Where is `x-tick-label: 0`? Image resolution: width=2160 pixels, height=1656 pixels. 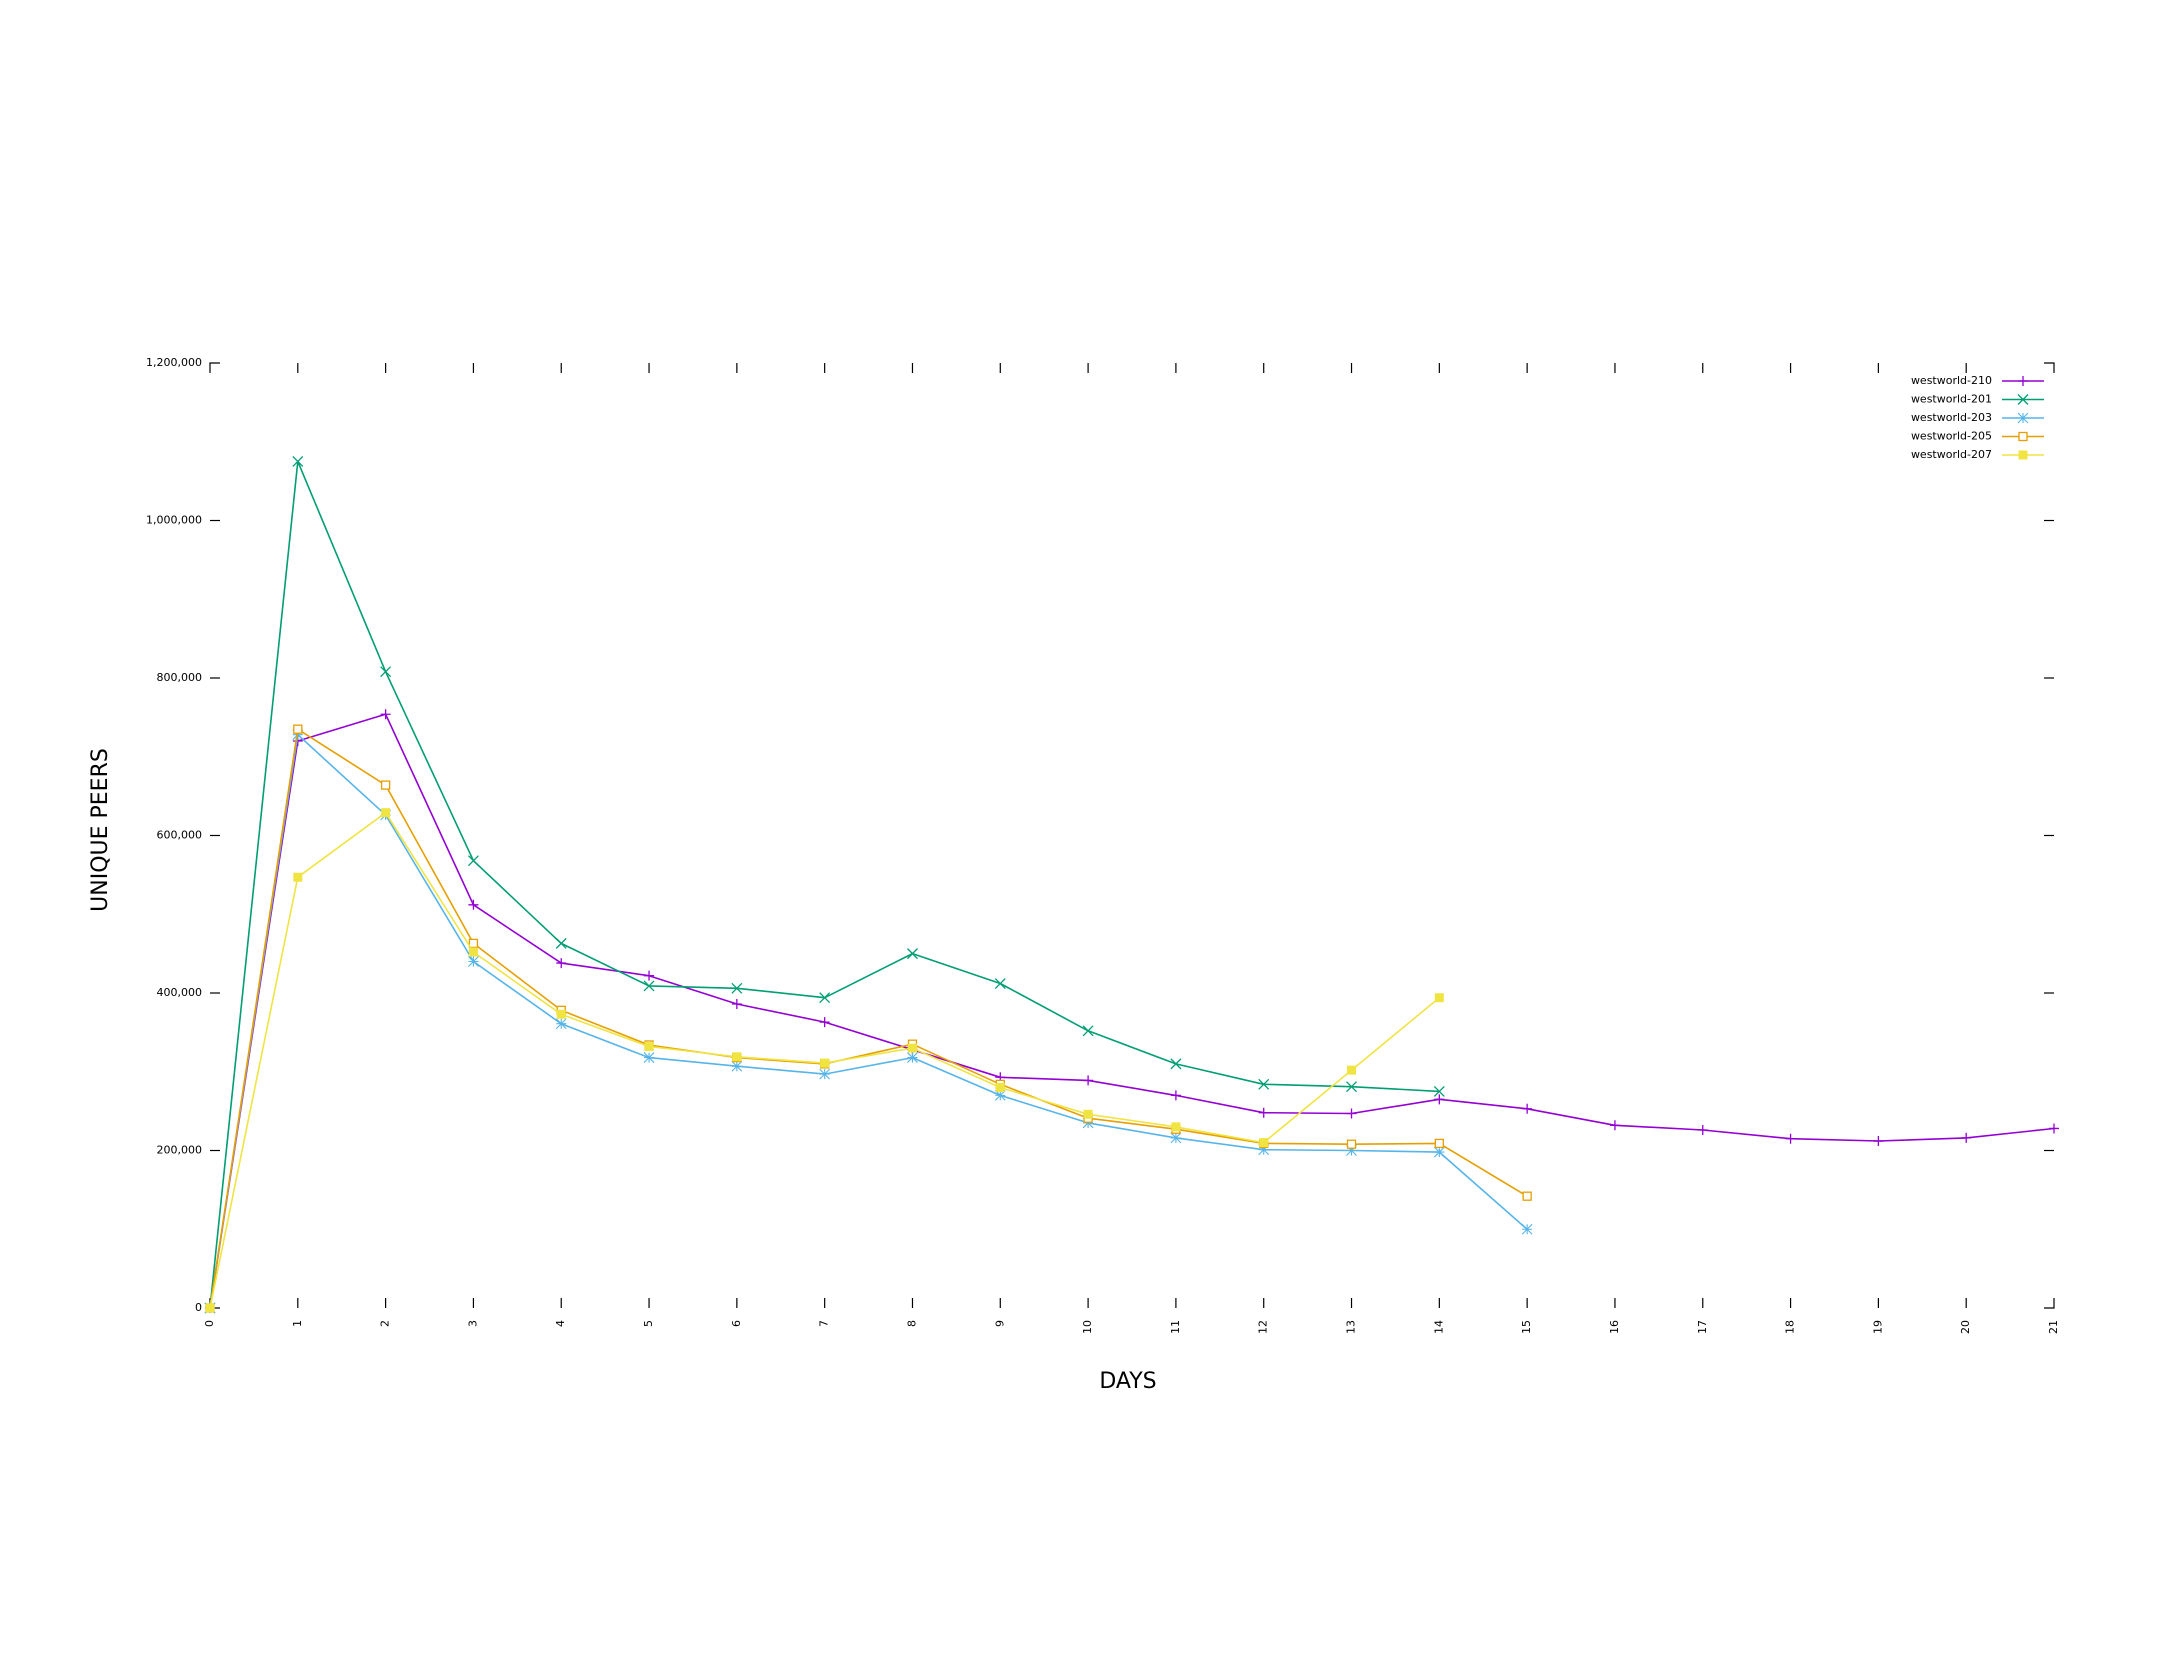 x-tick-label: 0 is located at coordinates (209, 1323).